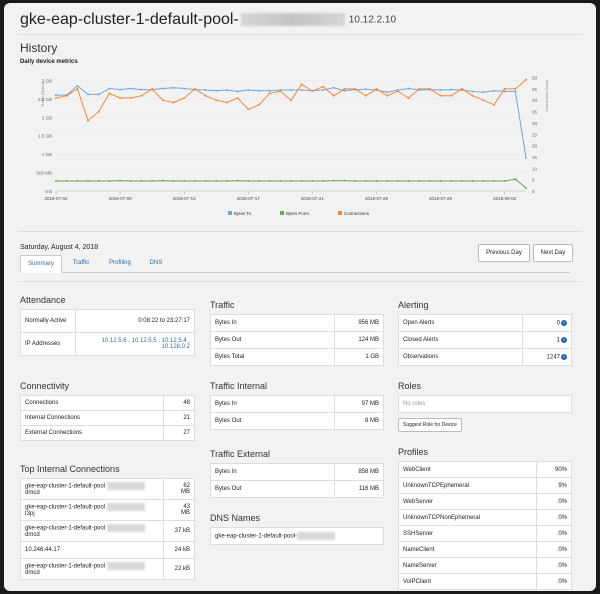  What do you see at coordinates (41, 264) in the screenshot?
I see `tab-summary: Summary` at bounding box center [41, 264].